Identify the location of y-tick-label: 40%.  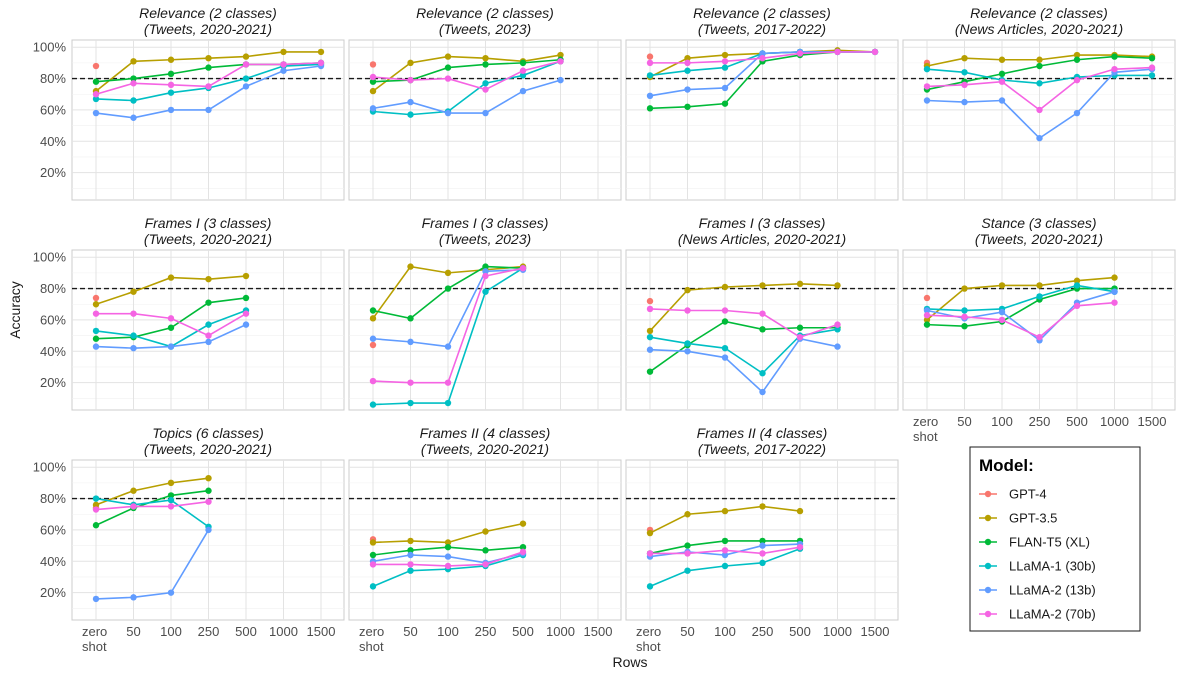
(53, 561).